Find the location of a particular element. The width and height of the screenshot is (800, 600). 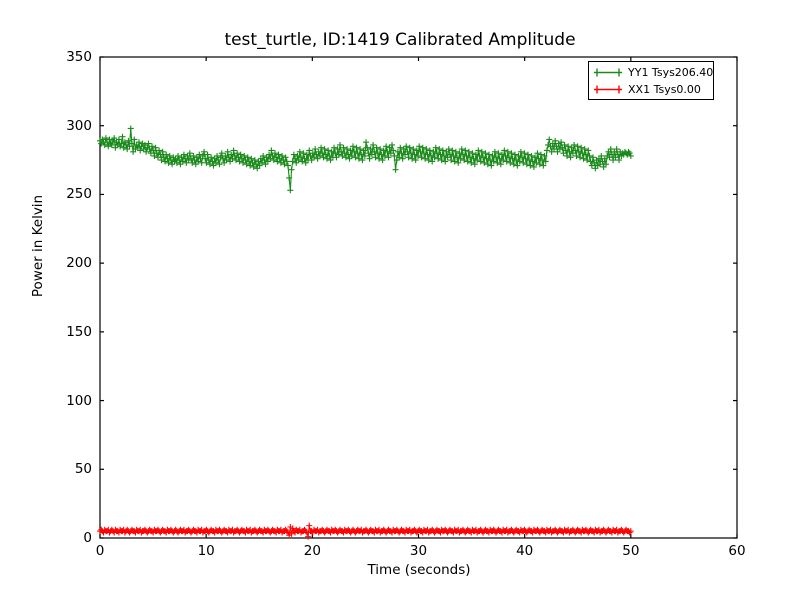

series-yy1 is located at coordinates (365, 159).